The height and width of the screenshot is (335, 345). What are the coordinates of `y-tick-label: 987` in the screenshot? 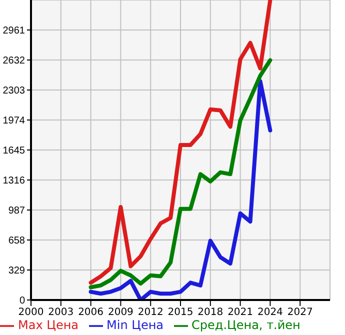 It's located at (17, 211).